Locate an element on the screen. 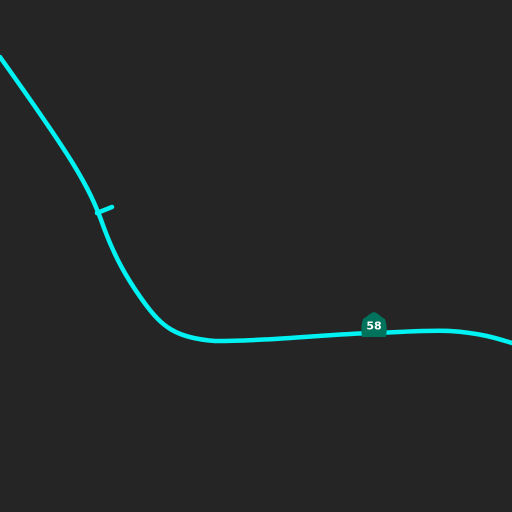  route-shield-icon is located at coordinates (374, 324).